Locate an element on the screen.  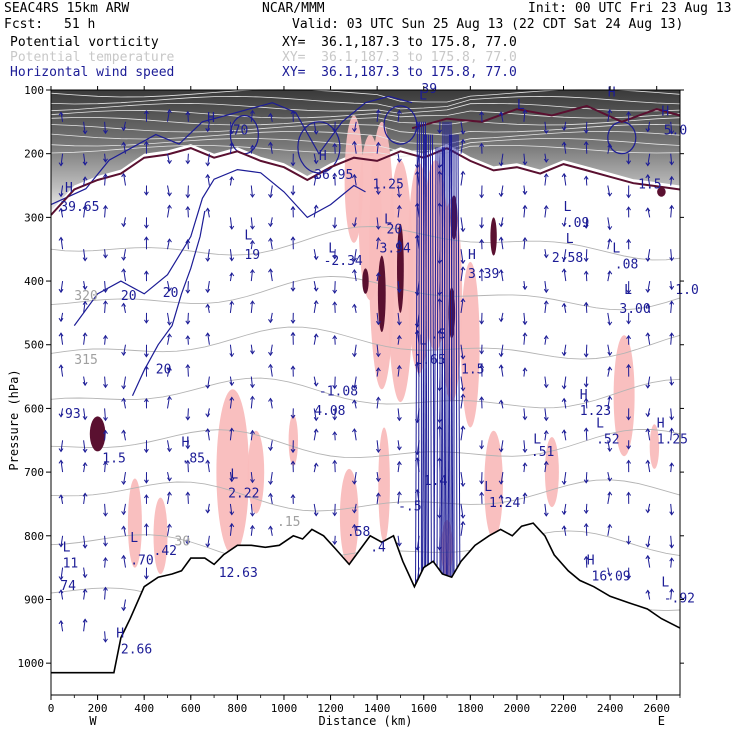
field-name-pv: Potential vorticity is located at coordinates (84, 42).